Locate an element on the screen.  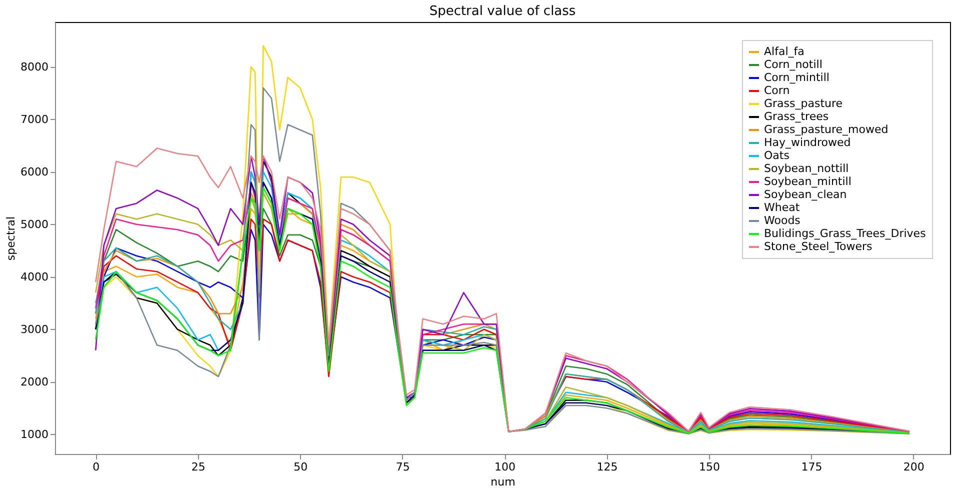
legend-label: Woods is located at coordinates (782, 220).